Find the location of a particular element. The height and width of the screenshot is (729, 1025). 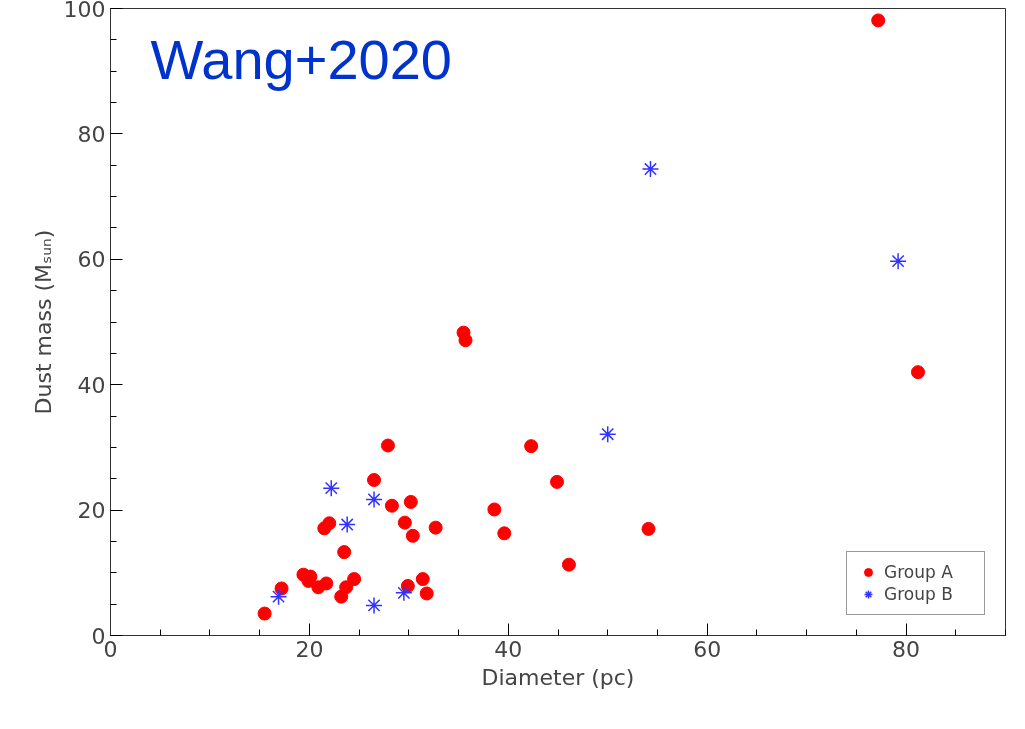

legend-label: Group A is located at coordinates (919, 572).